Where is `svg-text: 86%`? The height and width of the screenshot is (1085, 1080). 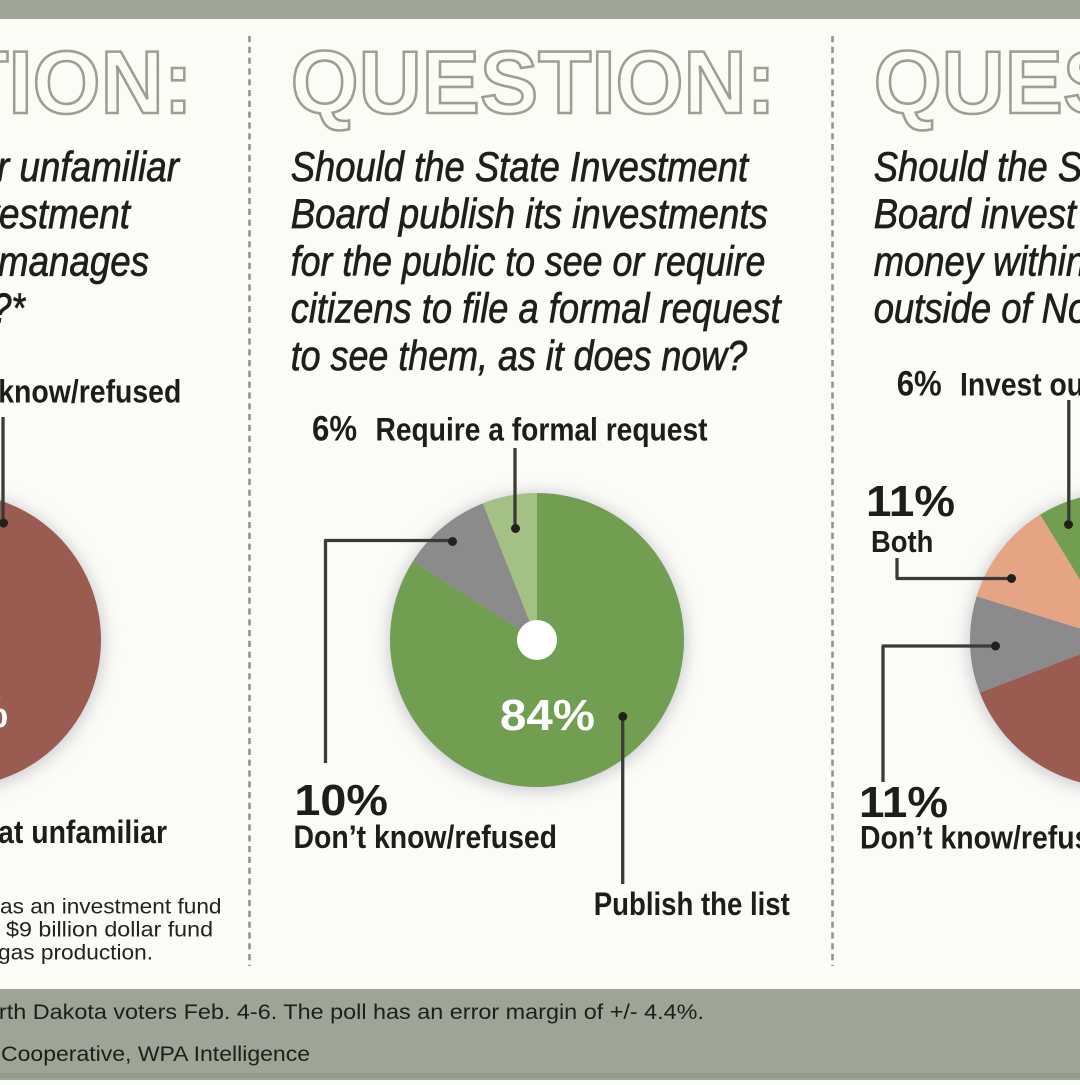 svg-text: 86% is located at coordinates (4, 712).